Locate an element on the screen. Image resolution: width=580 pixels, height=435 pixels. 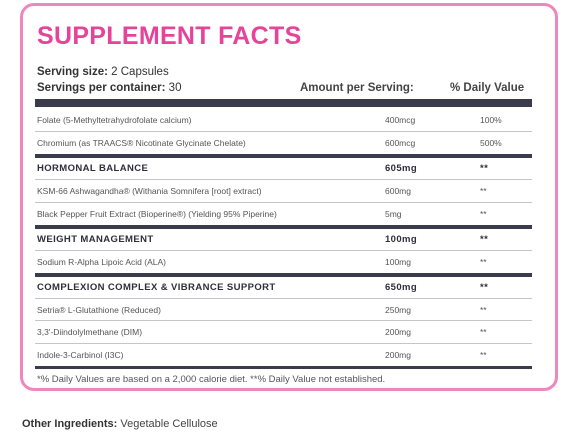
ingredient-amount: 600mcg is located at coordinates (400, 143).